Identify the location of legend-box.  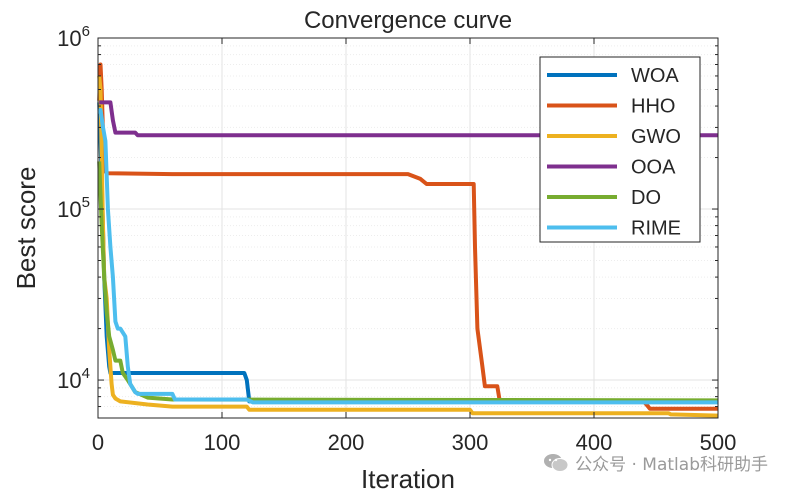
(620, 149).